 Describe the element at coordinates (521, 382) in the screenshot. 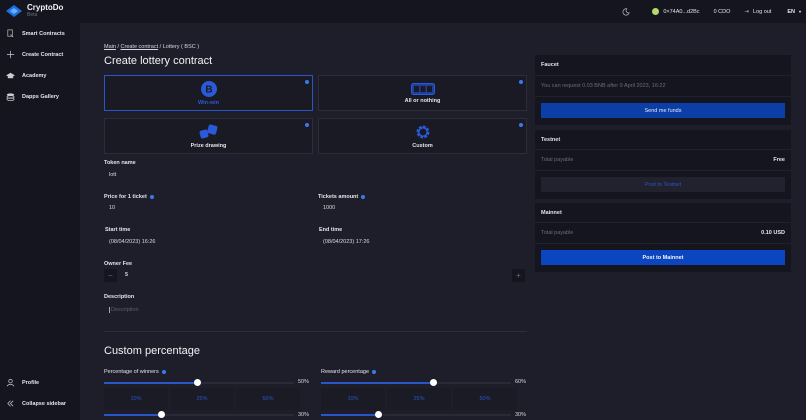

I see `reward-value: 60%` at that location.